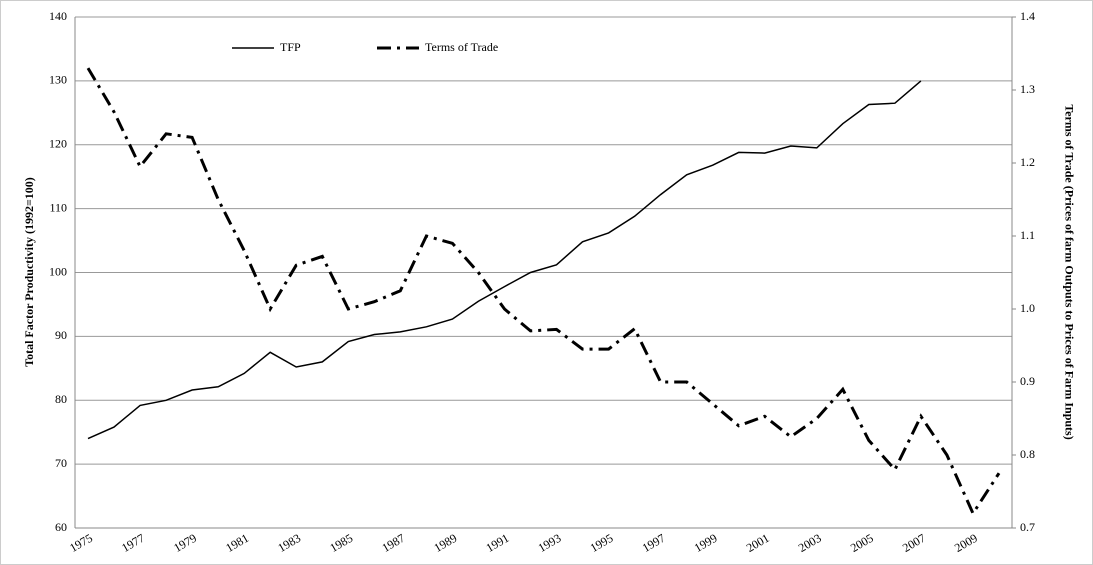  What do you see at coordinates (1027, 162) in the screenshot?
I see `y2-tick-label: 1.2` at bounding box center [1027, 162].